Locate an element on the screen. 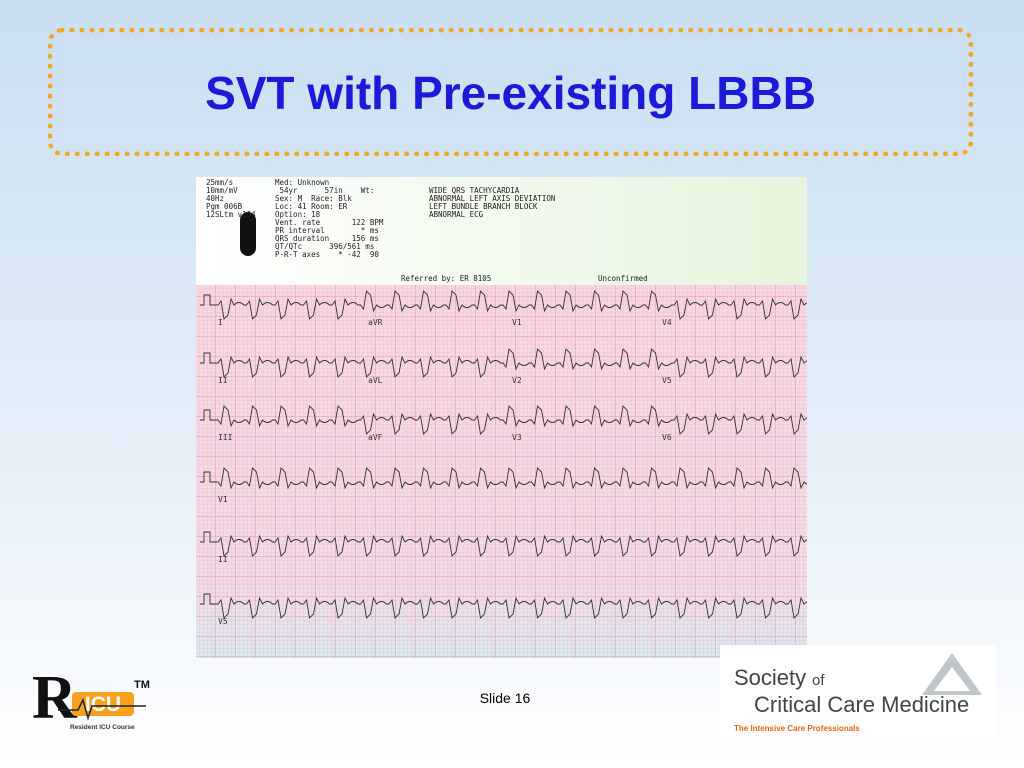 This screenshot has width=1024, height=768. lead-label: aVF is located at coordinates (375, 437).